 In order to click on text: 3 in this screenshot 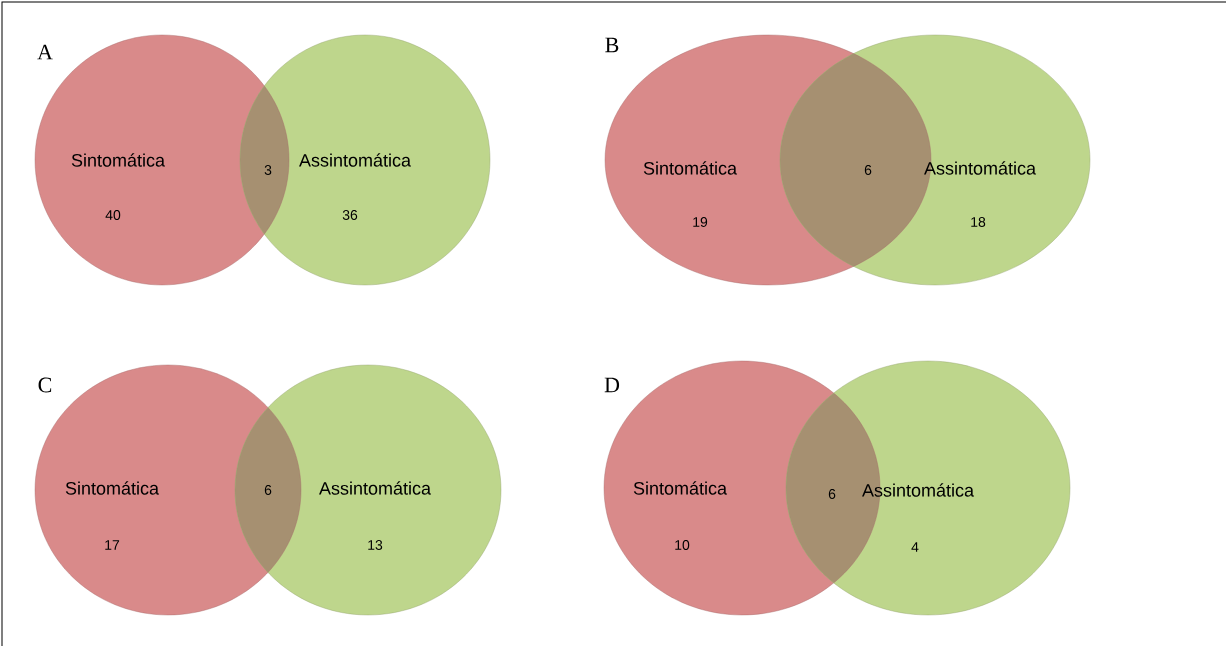, I will do `click(268, 170)`.